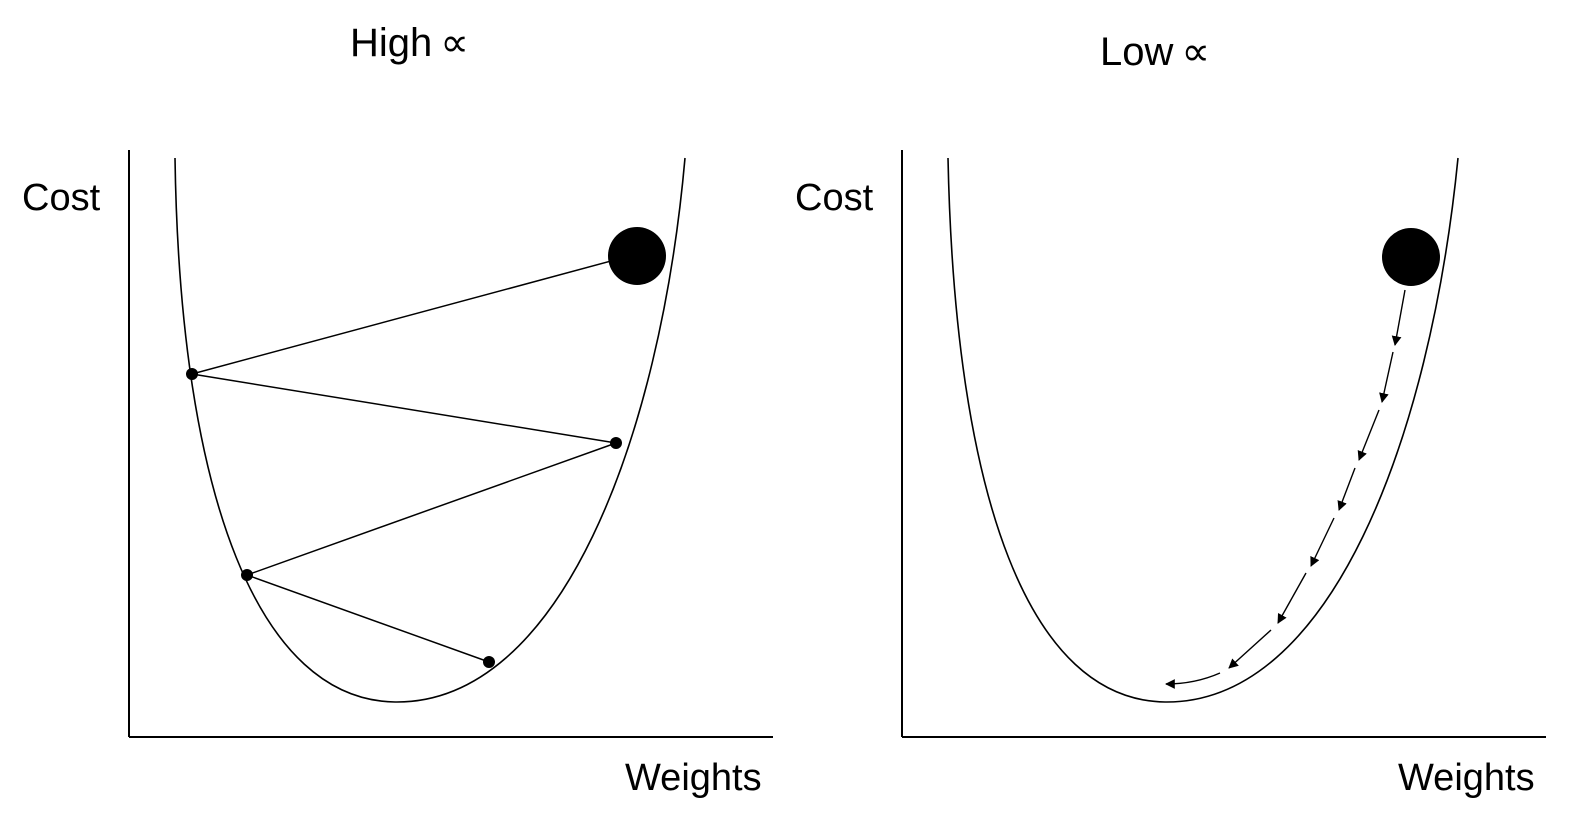 The image size is (1586, 829). Describe the element at coordinates (1155, 52) in the screenshot. I see `panel-title: Low ∝` at that location.